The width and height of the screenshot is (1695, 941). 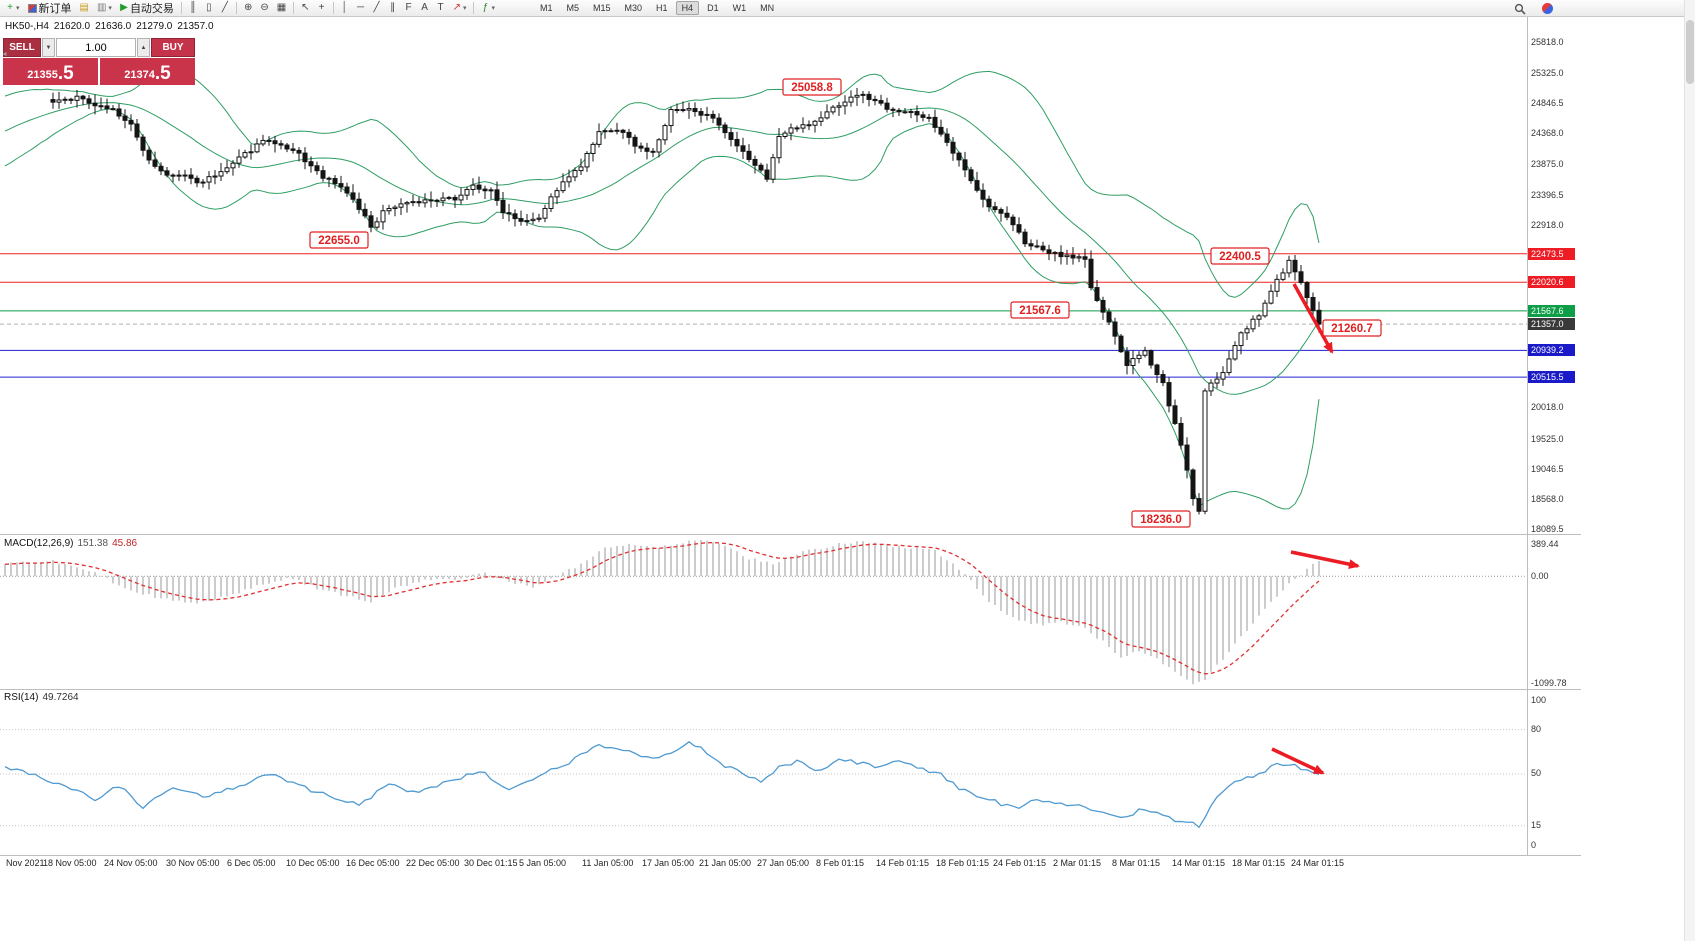 What do you see at coordinates (687, 8) in the screenshot?
I see `timeframe-h4-button: H4` at bounding box center [687, 8].